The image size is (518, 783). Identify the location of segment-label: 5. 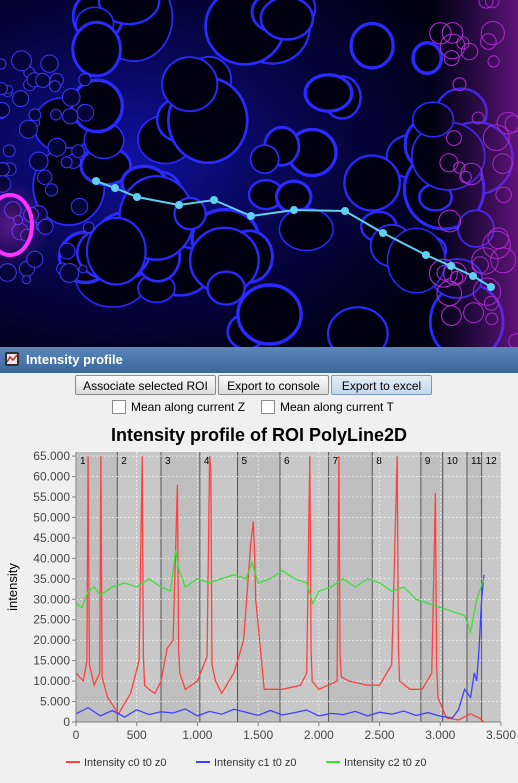
(245, 461).